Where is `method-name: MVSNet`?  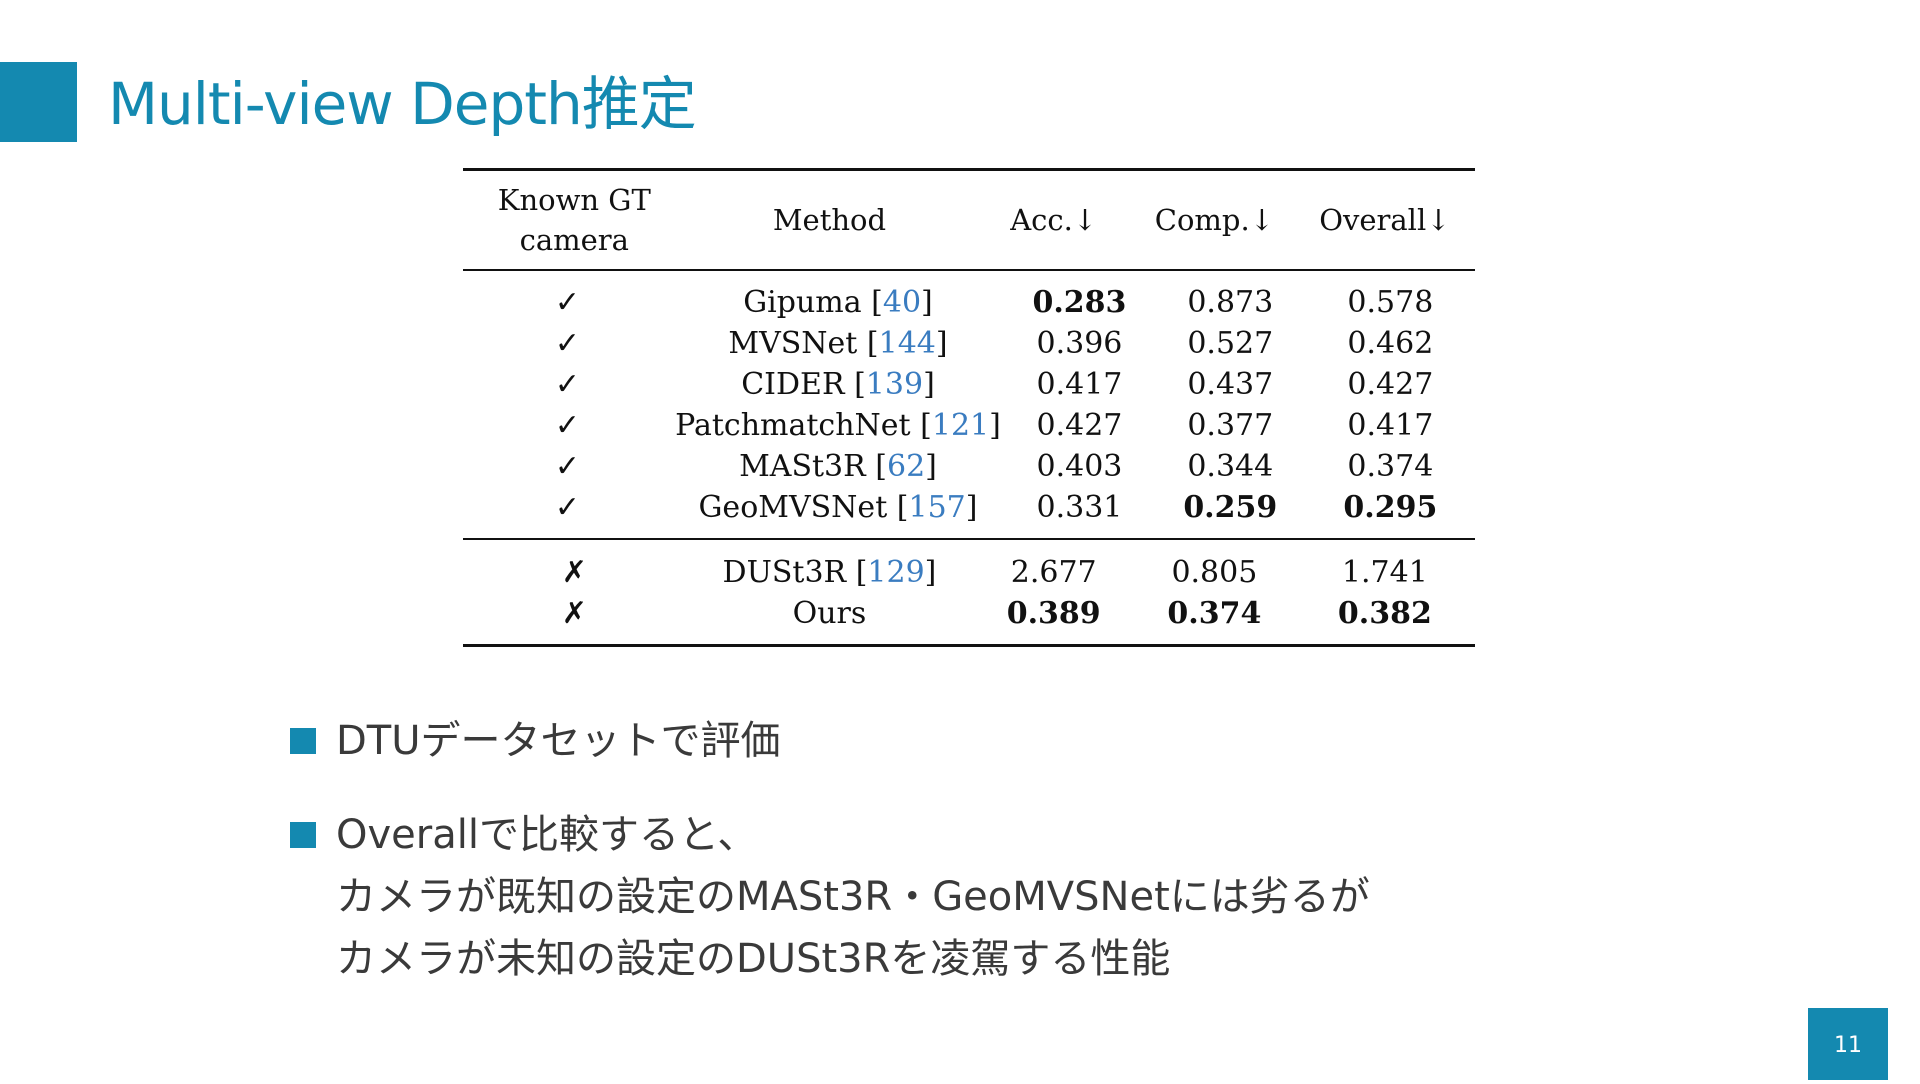 method-name: MVSNet is located at coordinates (793, 343).